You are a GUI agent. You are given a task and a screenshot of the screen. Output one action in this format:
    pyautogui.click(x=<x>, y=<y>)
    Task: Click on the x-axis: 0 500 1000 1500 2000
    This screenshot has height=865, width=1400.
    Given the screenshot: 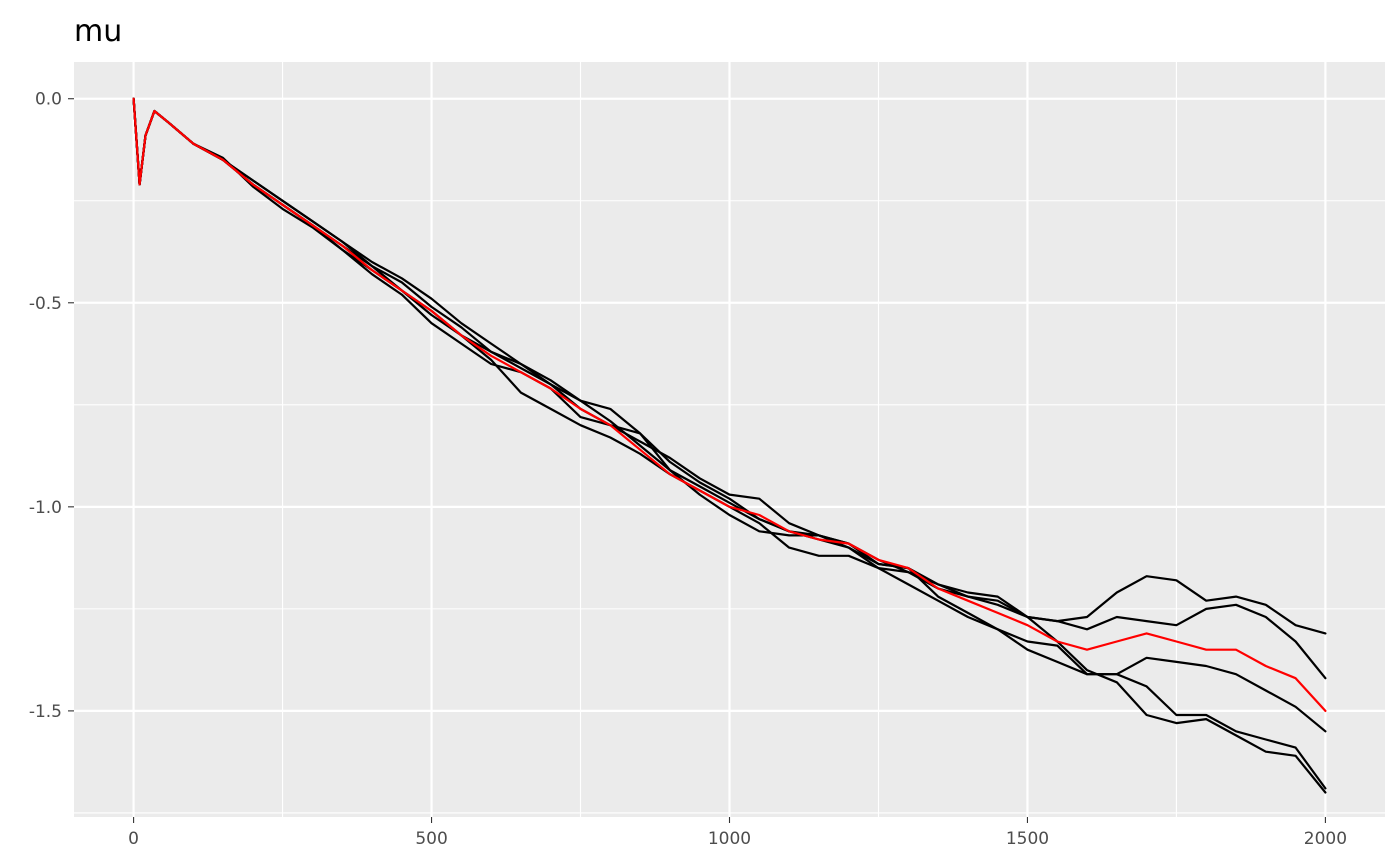 What is the action you would take?
    pyautogui.click(x=737, y=833)
    